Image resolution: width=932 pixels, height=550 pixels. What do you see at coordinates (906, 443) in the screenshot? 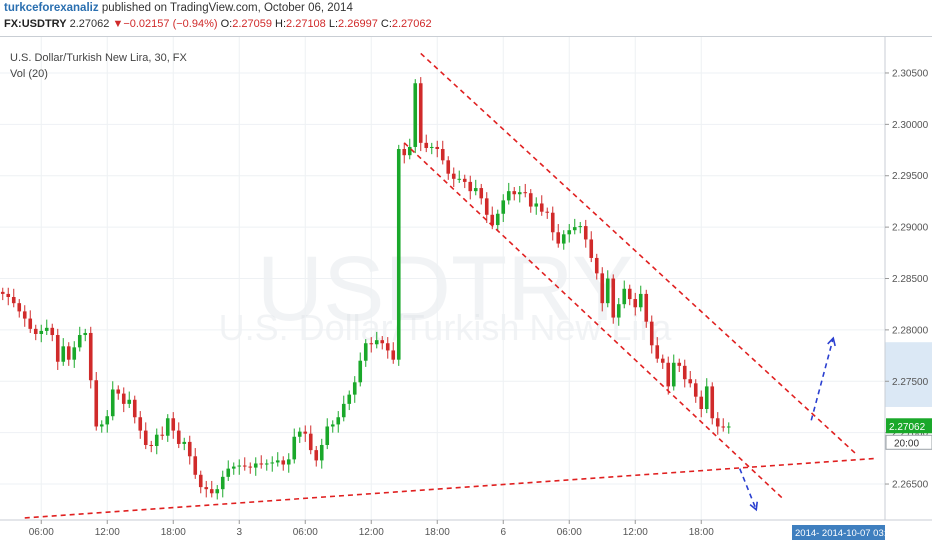
I see `countdown-label: 20:00` at bounding box center [906, 443].